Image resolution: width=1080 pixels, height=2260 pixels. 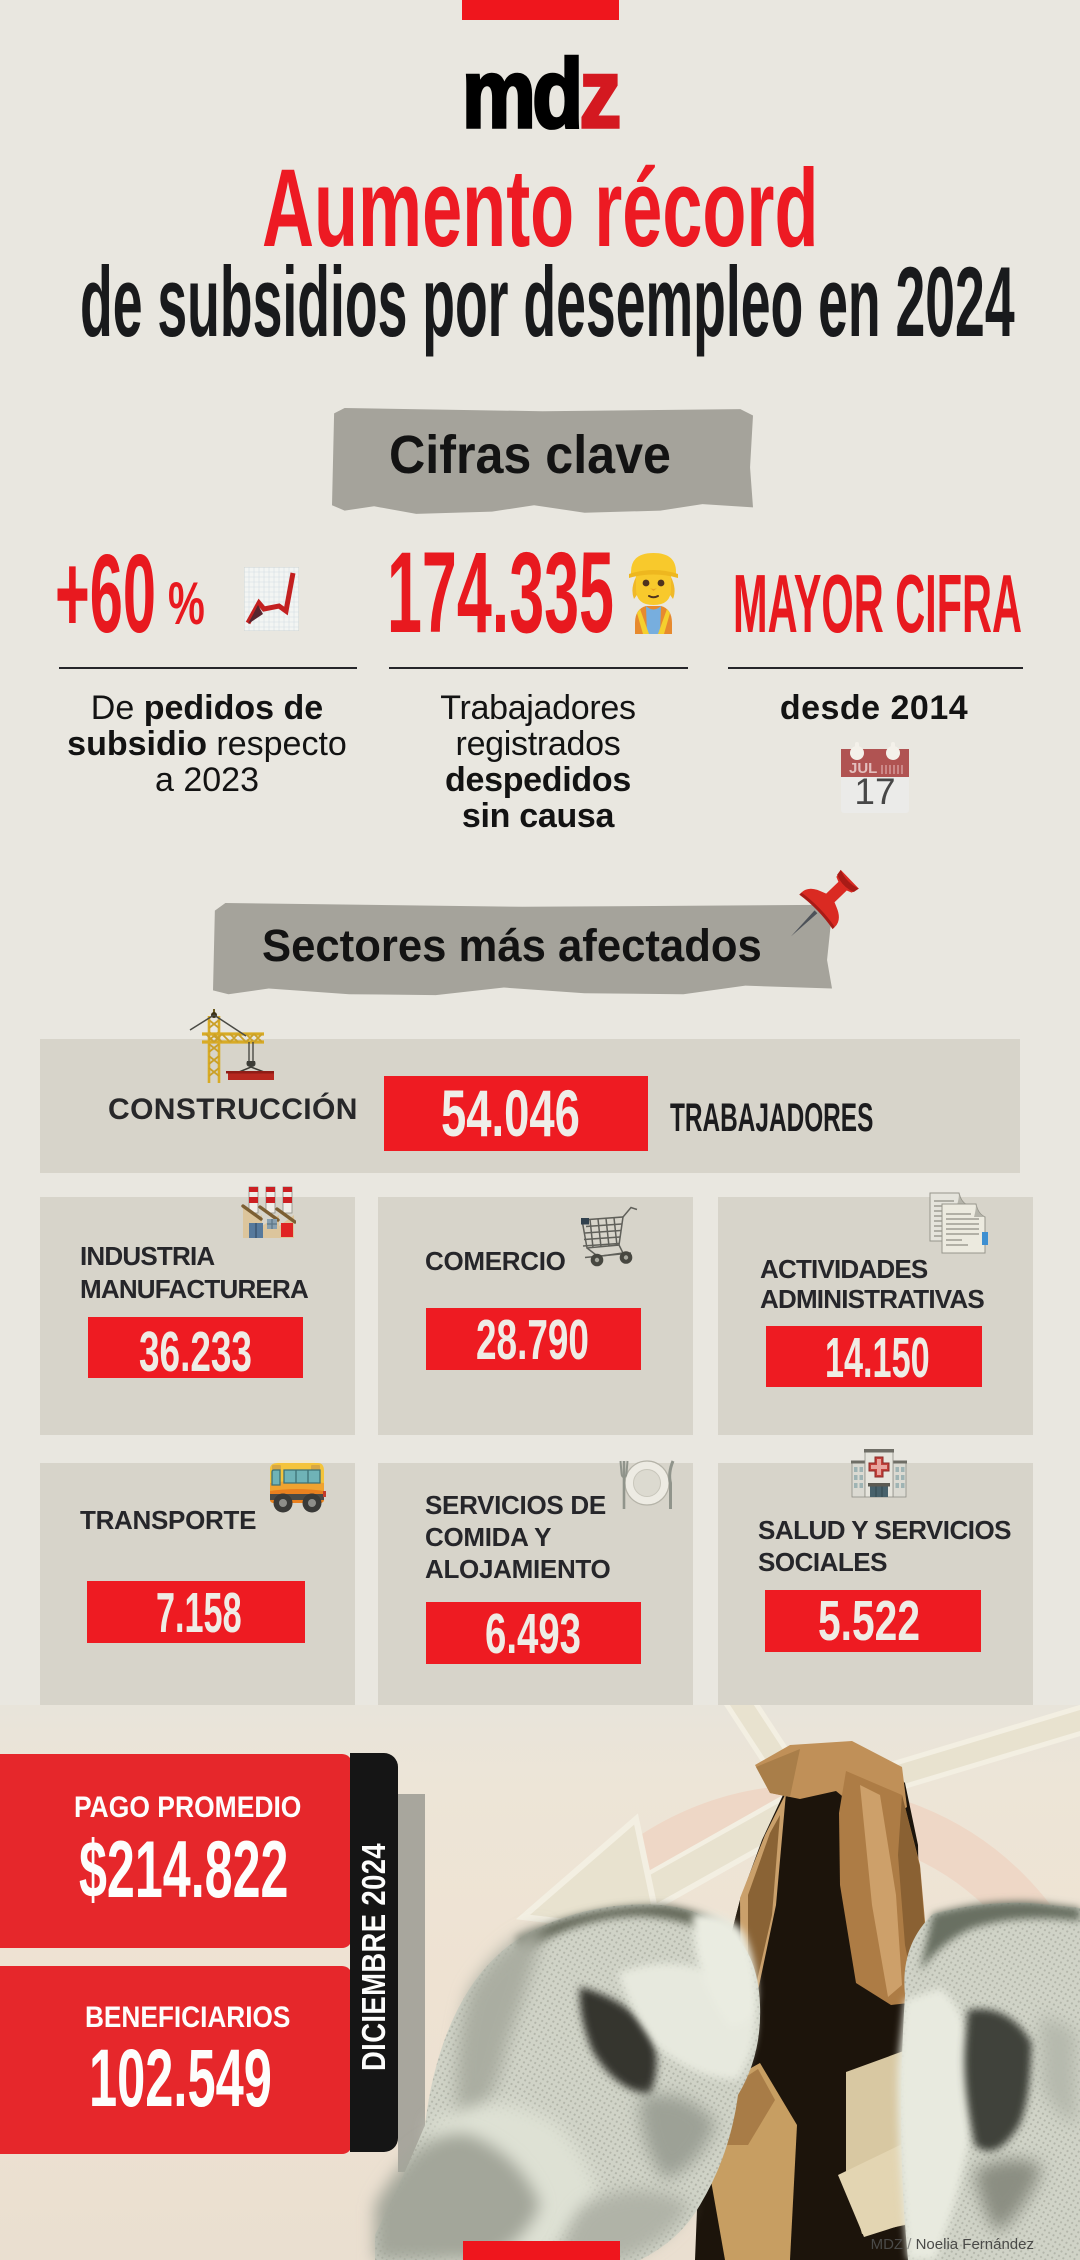 I want to click on svg-text: 17, so click(x=874, y=791).